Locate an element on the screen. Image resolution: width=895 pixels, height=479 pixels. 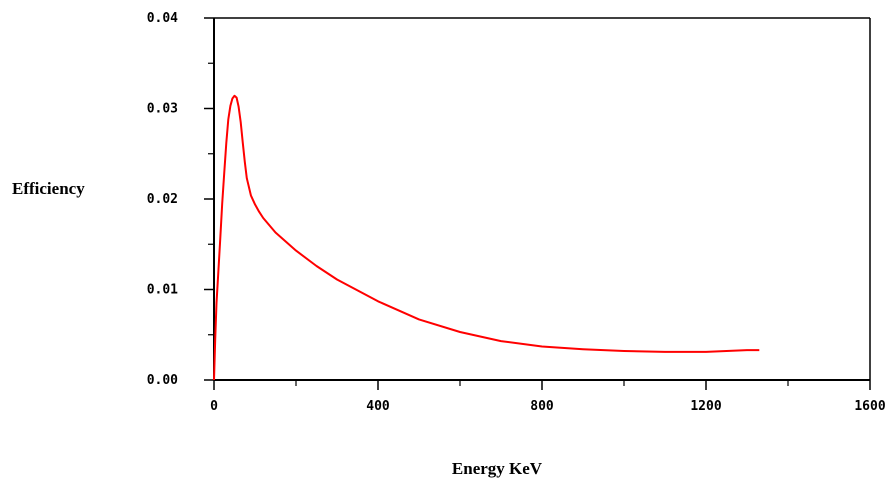
y-tick-label: 0.03 is located at coordinates (162, 109).